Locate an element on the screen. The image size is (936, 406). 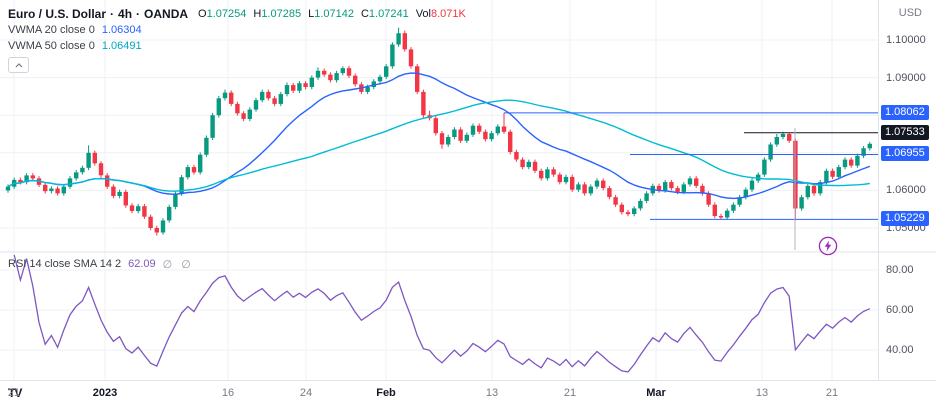
rsi-legend-row: RSI 14 close SMA 14 2 62.09 ∅ ∅ is located at coordinates (101, 264).